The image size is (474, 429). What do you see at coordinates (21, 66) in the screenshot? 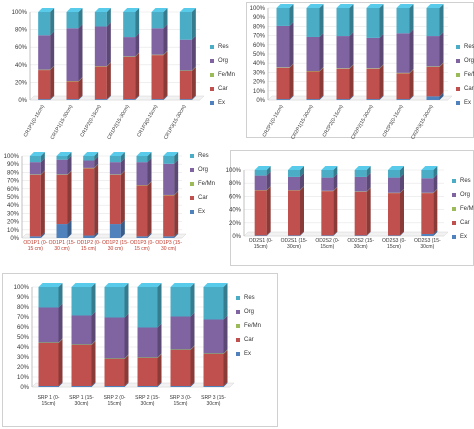
I see `y-tick-label: 40%` at bounding box center [21, 66].